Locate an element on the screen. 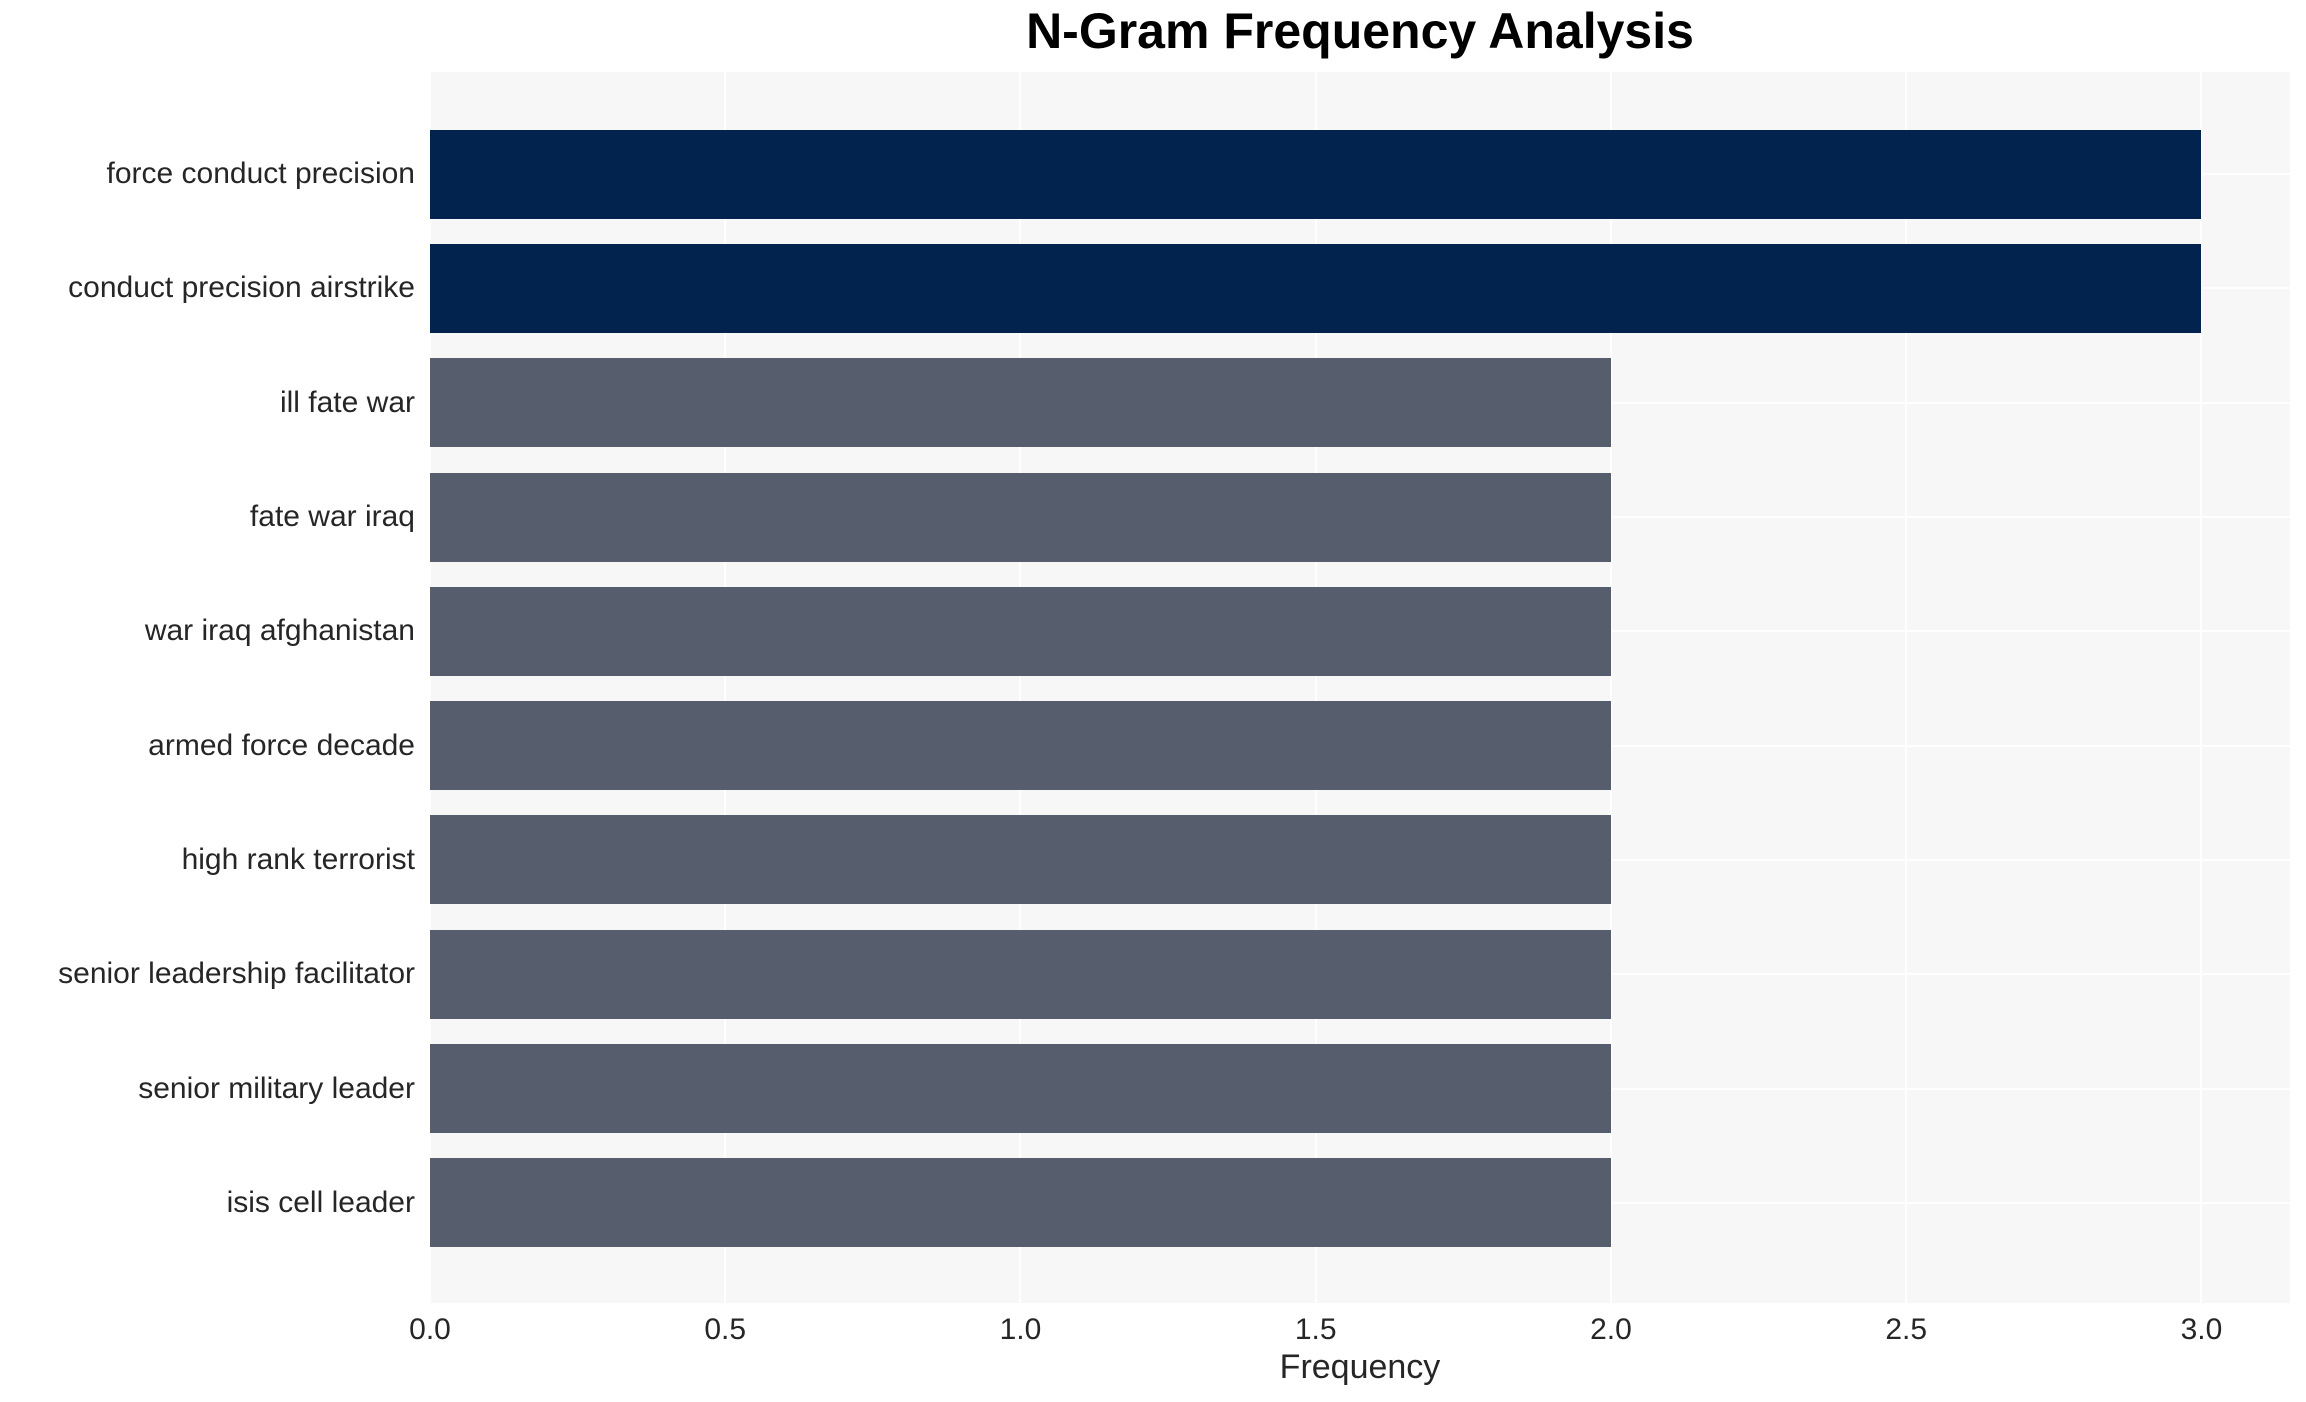 This screenshot has width=2306, height=1402. y-category-label: conduct precision airstrike is located at coordinates (241, 288).